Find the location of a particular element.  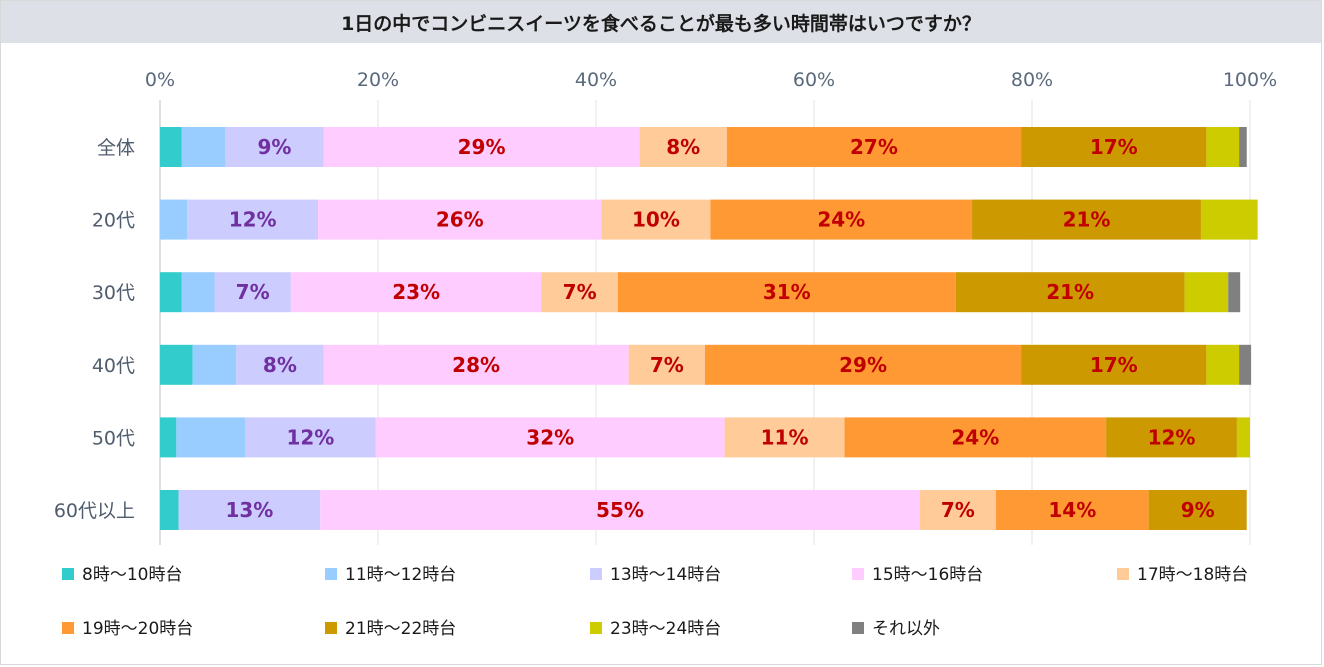

data-label: 17% is located at coordinates (1114, 147).